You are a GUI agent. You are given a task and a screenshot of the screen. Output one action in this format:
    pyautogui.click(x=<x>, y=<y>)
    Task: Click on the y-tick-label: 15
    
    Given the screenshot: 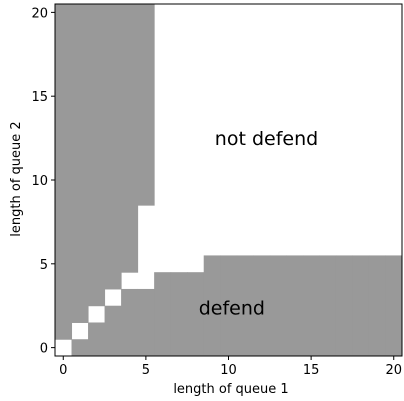 What is the action you would take?
    pyautogui.click(x=39, y=97)
    